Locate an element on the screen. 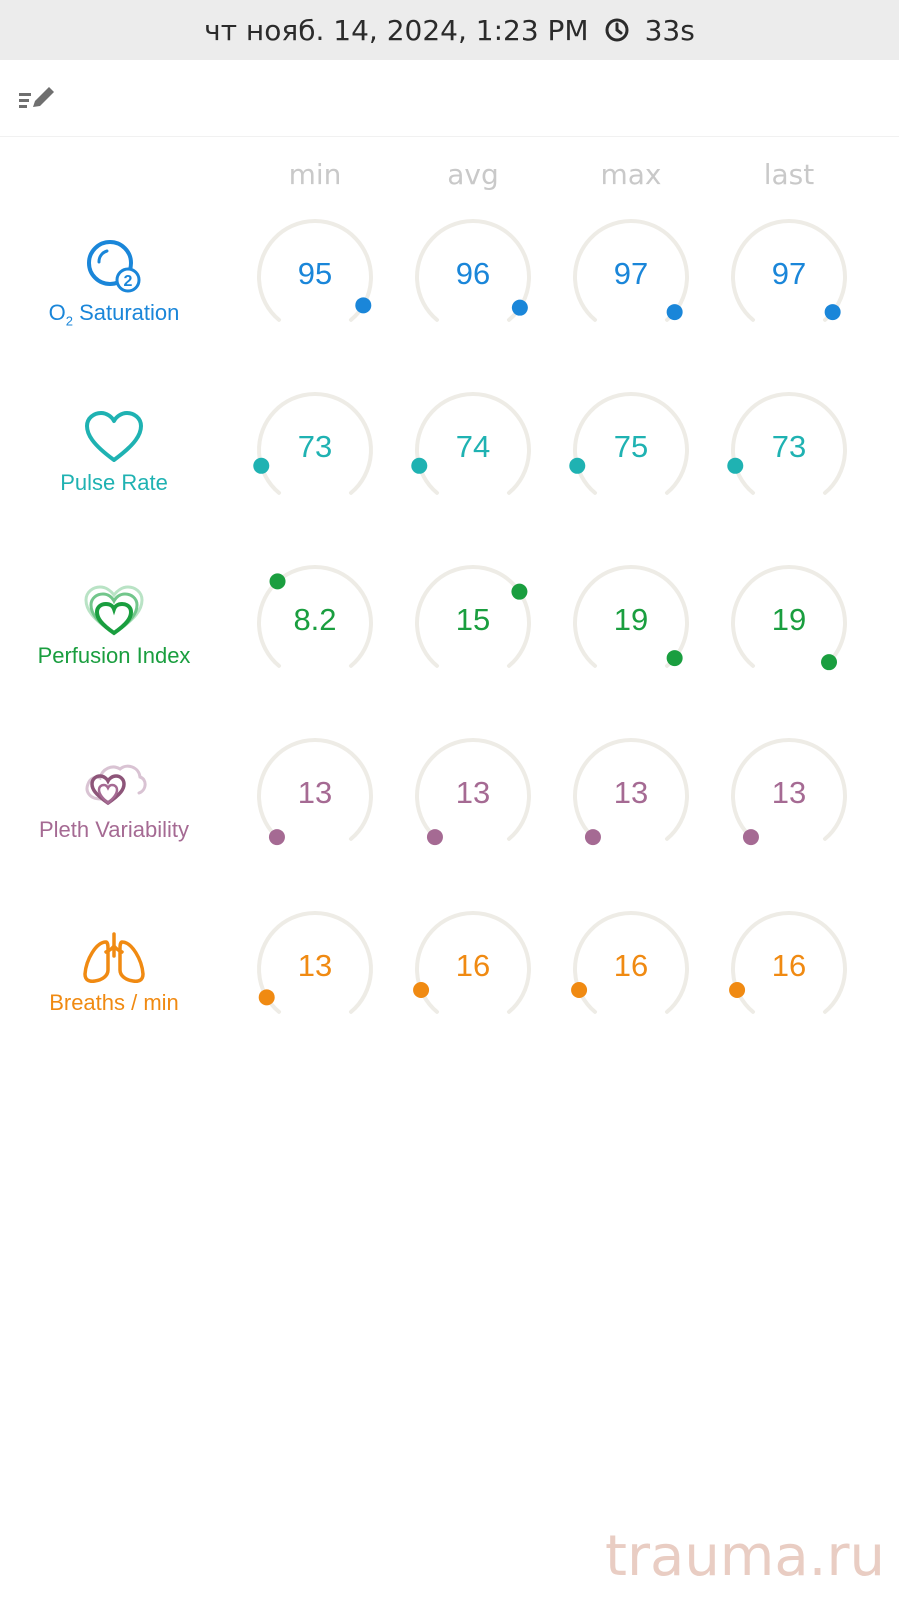 The width and height of the screenshot is (899, 1599). session-duration: 33s is located at coordinates (669, 30).